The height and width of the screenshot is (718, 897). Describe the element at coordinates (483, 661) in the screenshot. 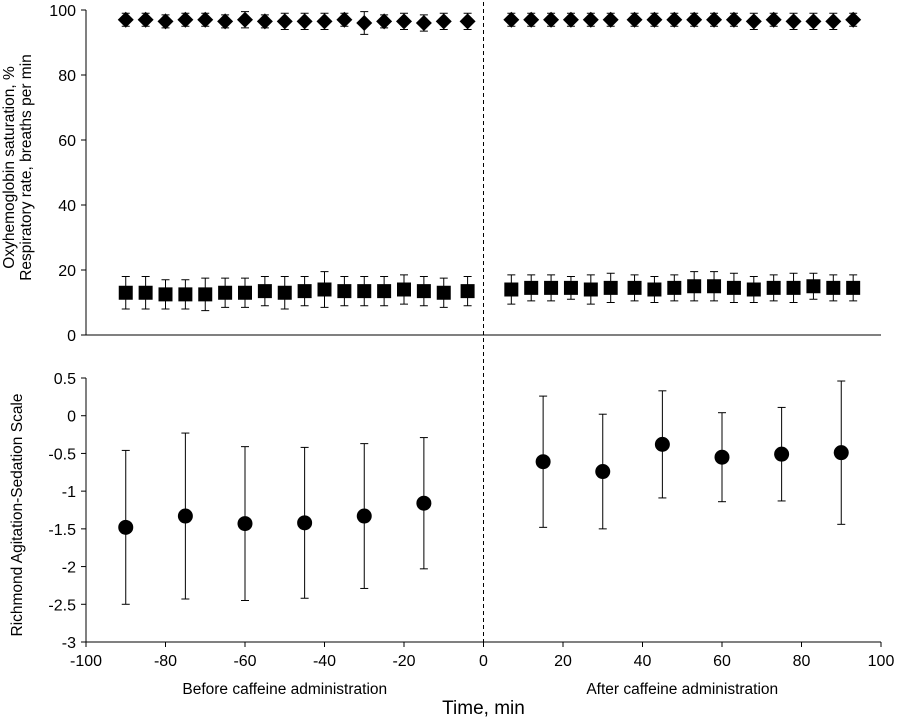

I see `x-tick-label: 0` at that location.